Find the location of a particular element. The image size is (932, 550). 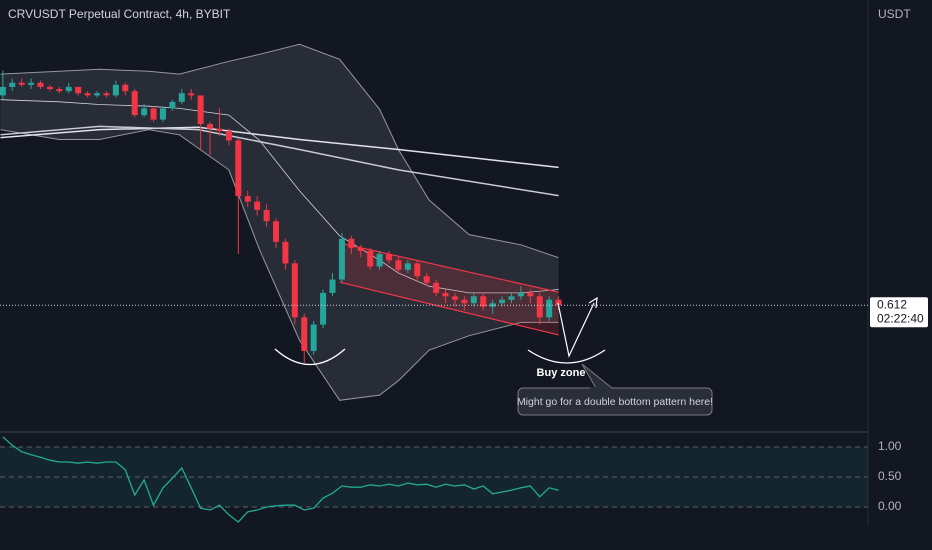

y-tick-label: 0.00 is located at coordinates (890, 506).